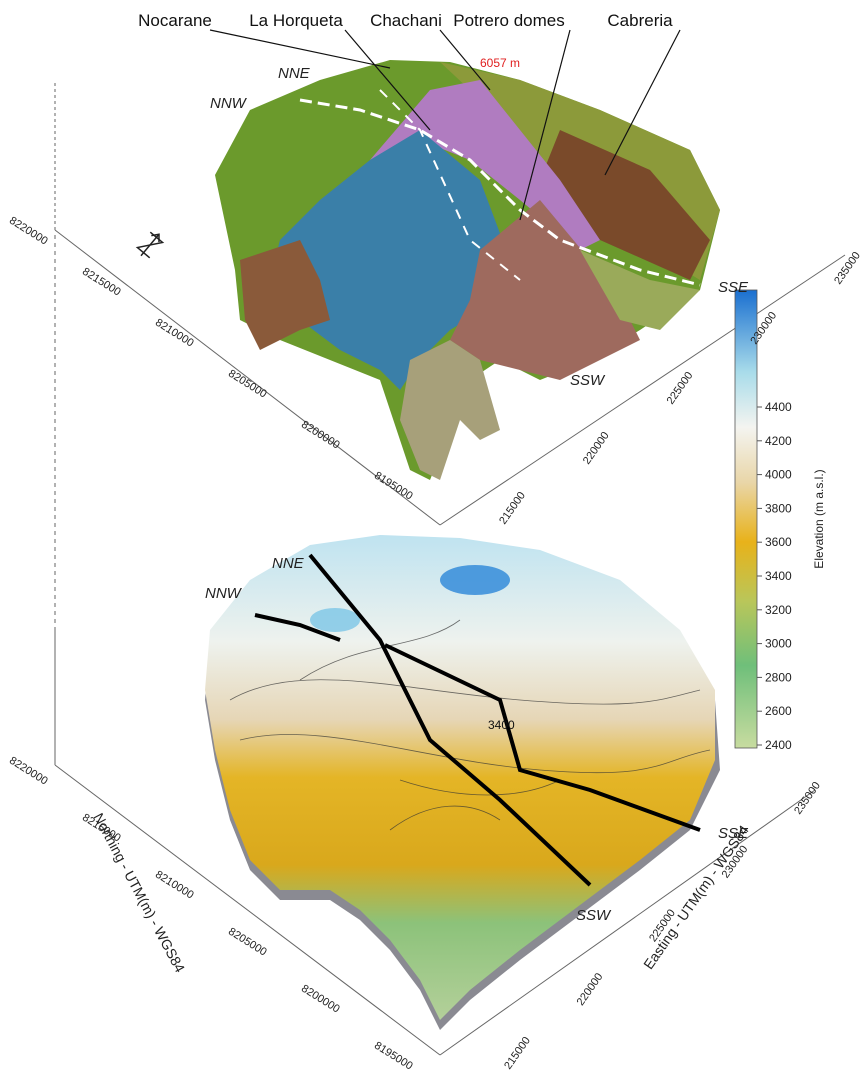 The width and height of the screenshot is (866, 1084). I want to click on unit-label: Cabreria, so click(640, 20).